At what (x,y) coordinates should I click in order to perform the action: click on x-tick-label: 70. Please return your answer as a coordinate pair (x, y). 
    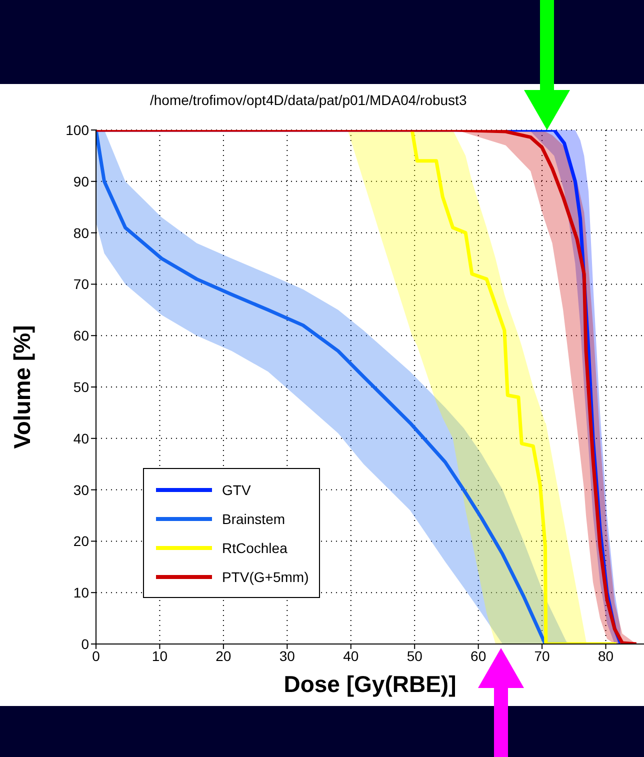
    Looking at the image, I should click on (542, 656).